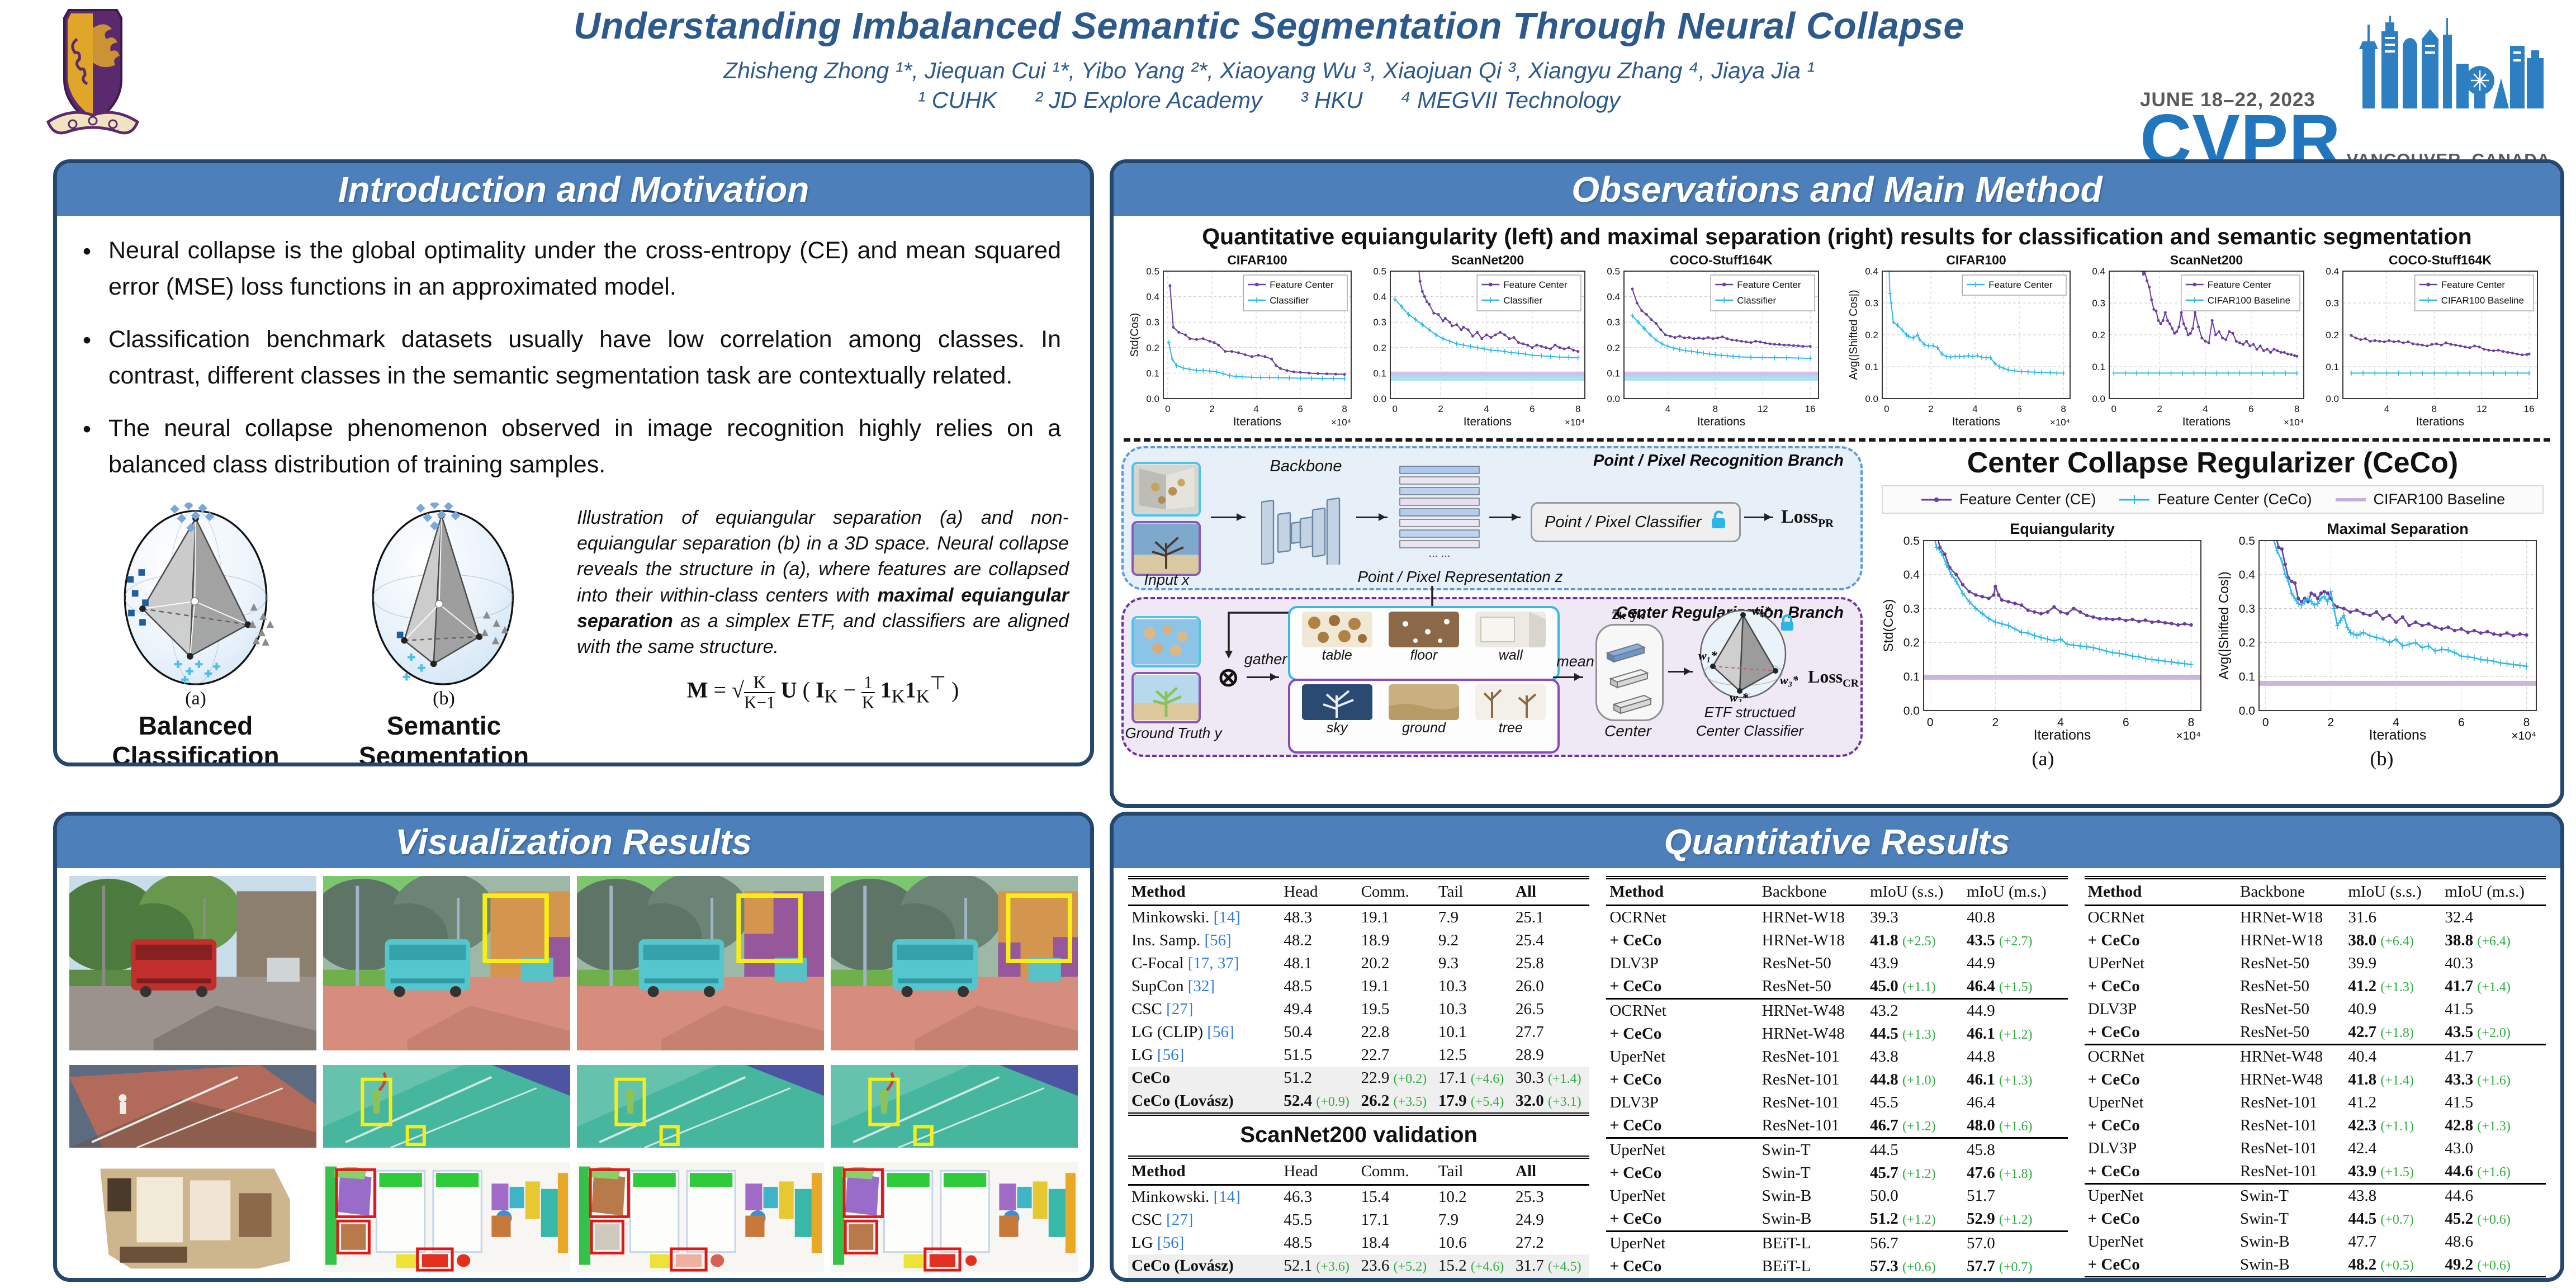  What do you see at coordinates (2247, 677) in the screenshot?
I see `svg-text: 0.1` at bounding box center [2247, 677].